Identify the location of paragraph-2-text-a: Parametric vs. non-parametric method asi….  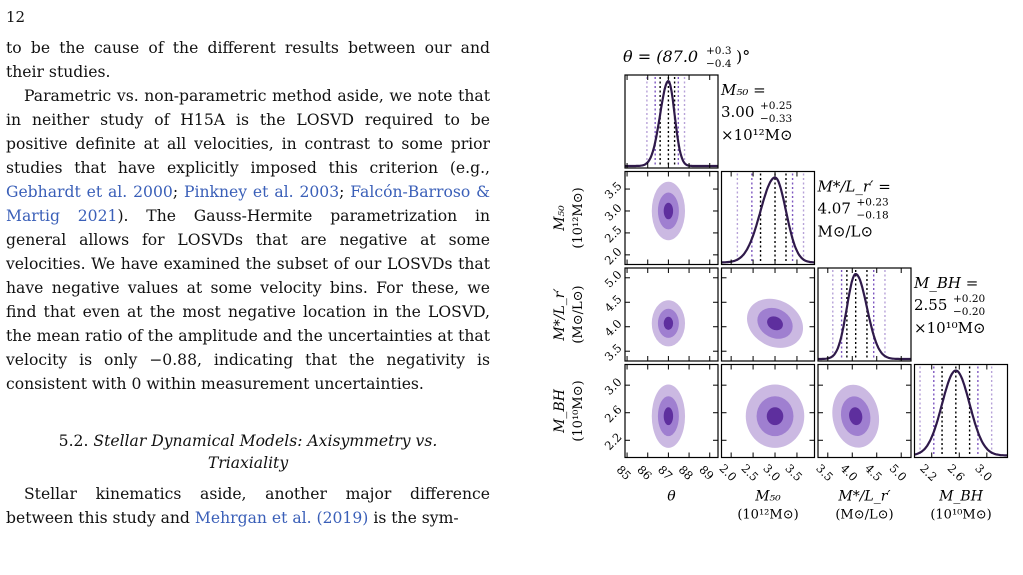
(248, 132).